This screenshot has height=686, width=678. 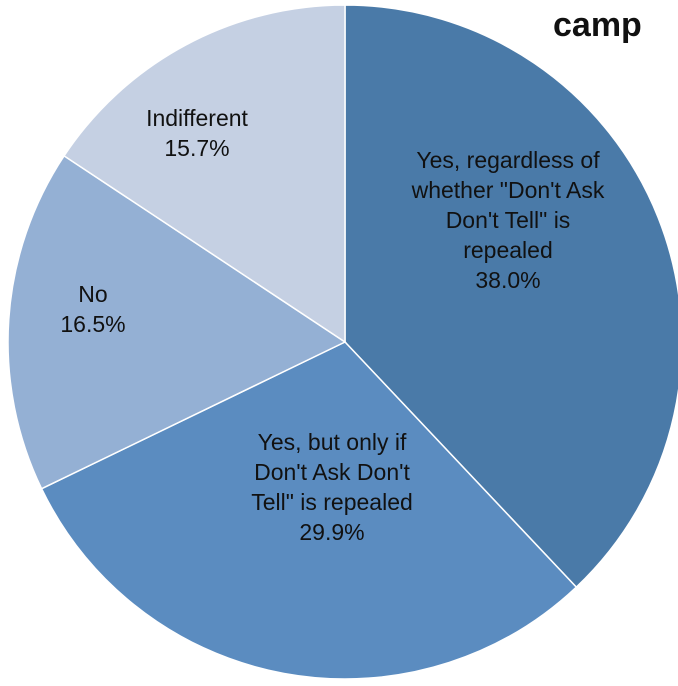 I want to click on slice-label-indifferent: Indifferent 15.7%, so click(x=197, y=133).